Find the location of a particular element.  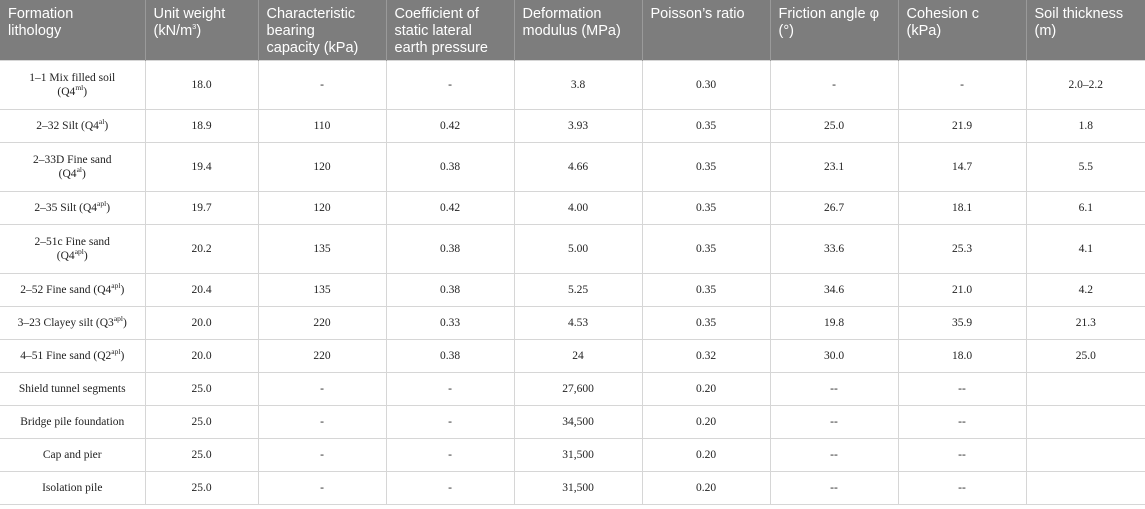

table-cell: 4.2 is located at coordinates (1085, 289).